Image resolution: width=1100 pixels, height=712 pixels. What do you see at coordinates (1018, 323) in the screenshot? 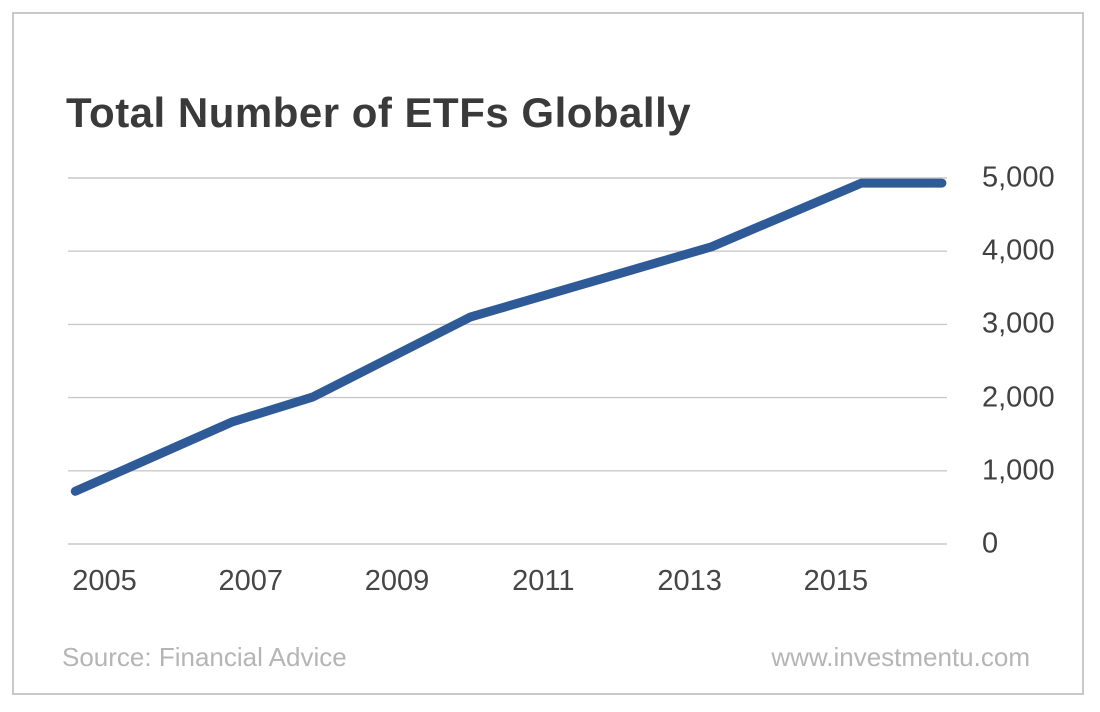
I see `y-tick-label: 3,000` at bounding box center [1018, 323].